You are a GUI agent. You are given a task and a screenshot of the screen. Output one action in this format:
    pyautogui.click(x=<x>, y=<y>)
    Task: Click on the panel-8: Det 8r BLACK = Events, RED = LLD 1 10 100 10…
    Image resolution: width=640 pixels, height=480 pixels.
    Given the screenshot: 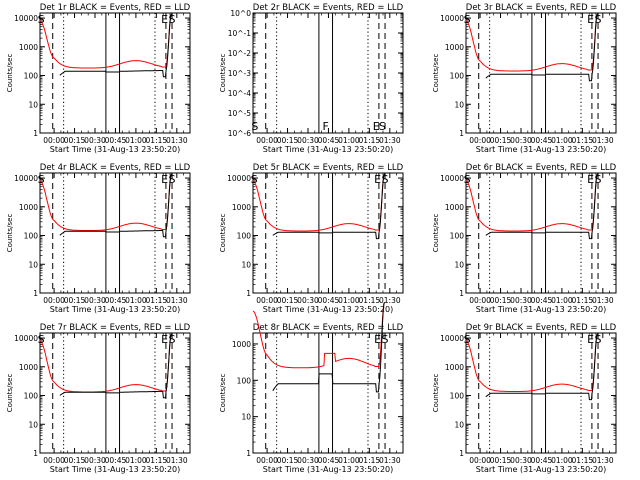 What is the action you would take?
    pyautogui.click(x=311, y=388)
    